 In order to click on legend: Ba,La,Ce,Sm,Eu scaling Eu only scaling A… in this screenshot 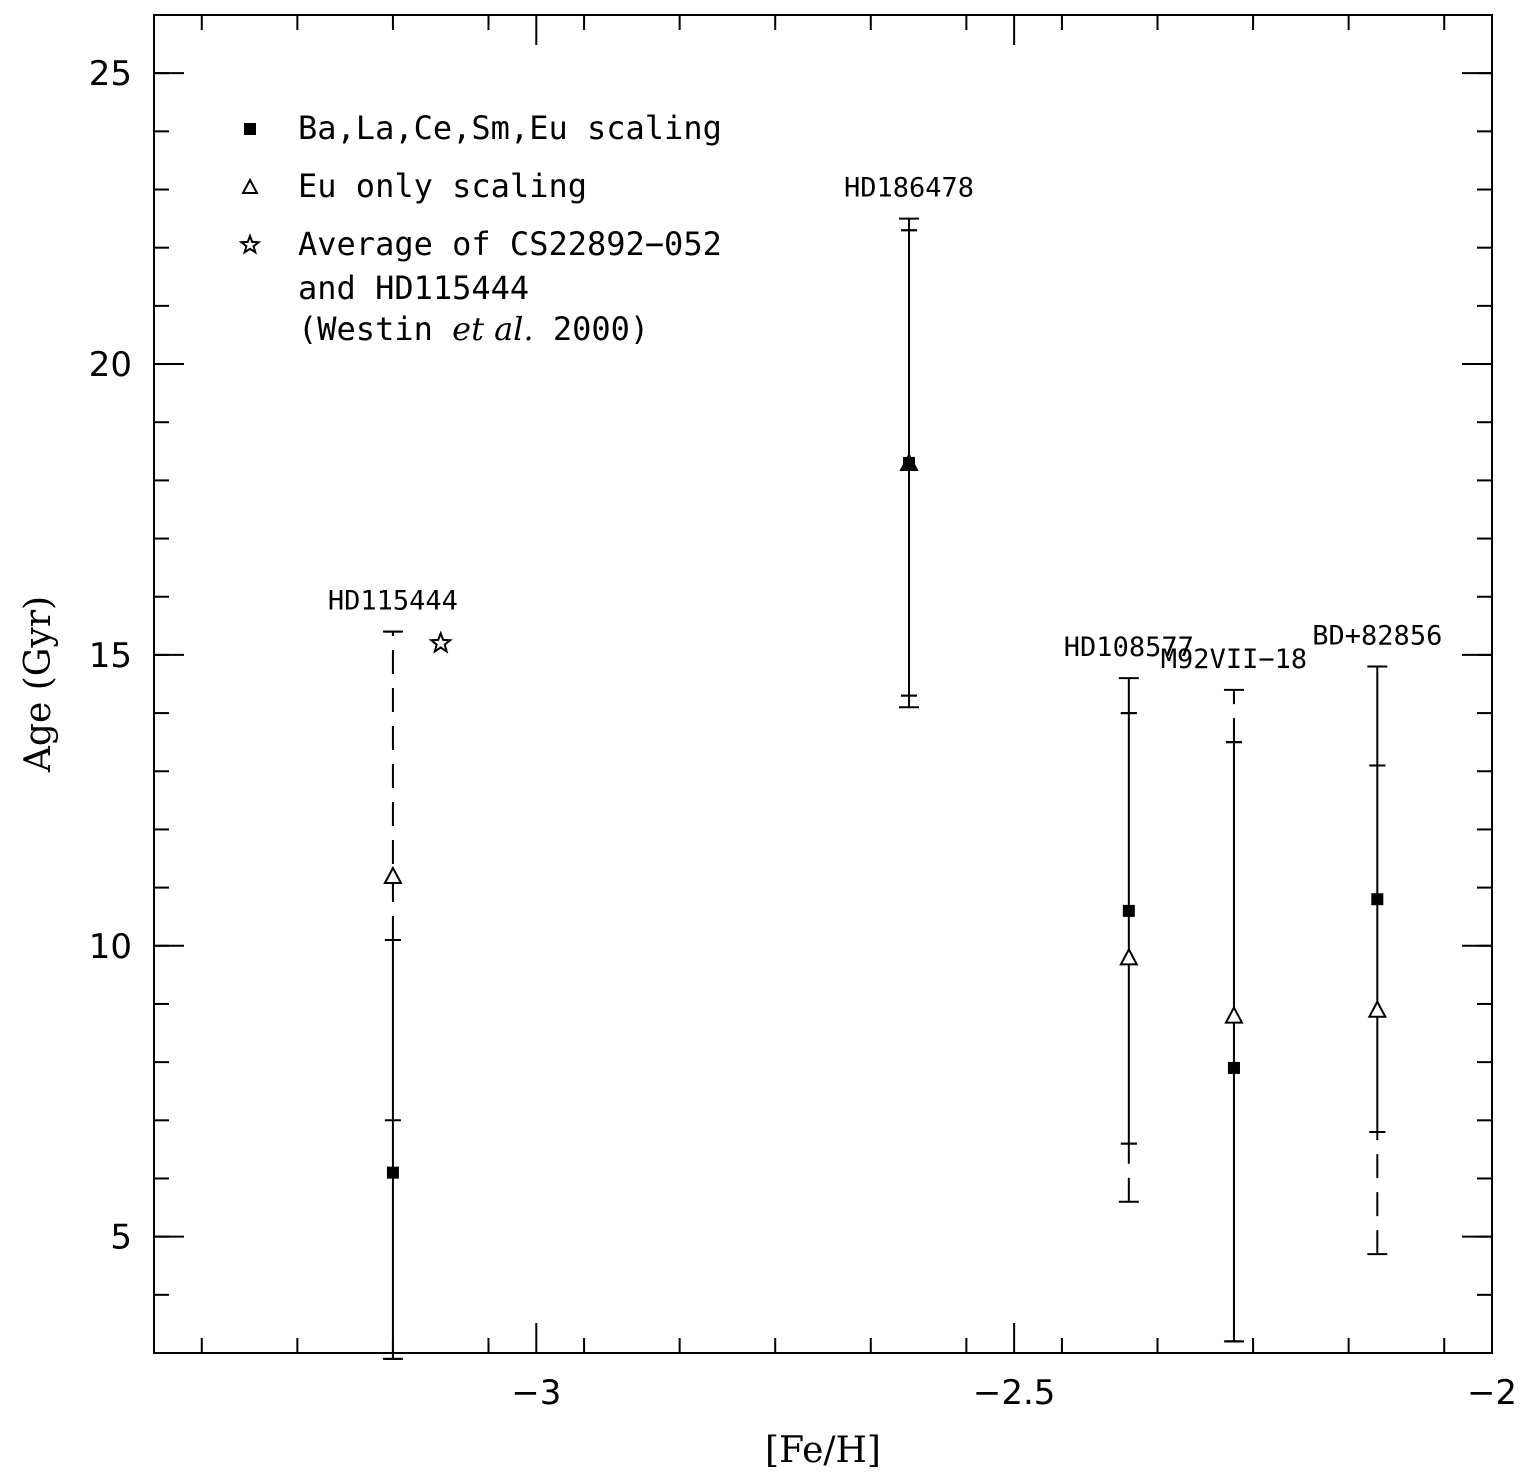, I will do `click(480, 228)`.